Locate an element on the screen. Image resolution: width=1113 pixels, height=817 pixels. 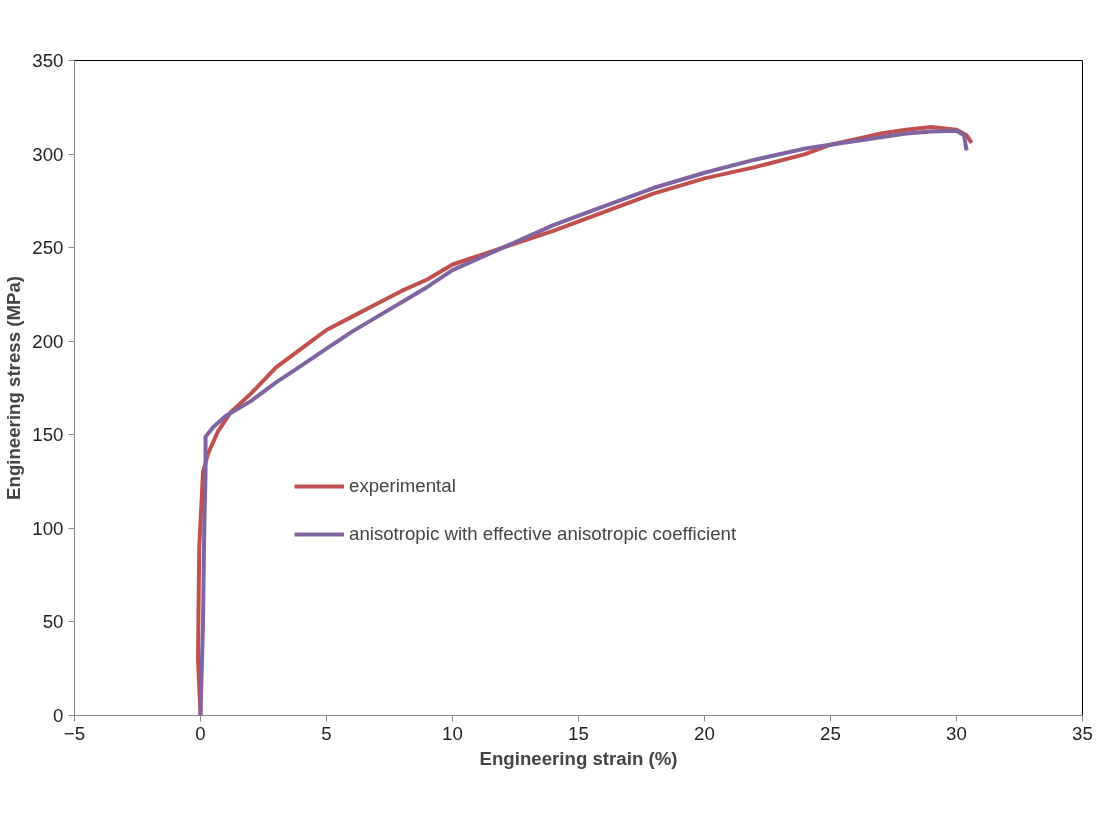
y-tick-label: 150 is located at coordinates (48, 435).